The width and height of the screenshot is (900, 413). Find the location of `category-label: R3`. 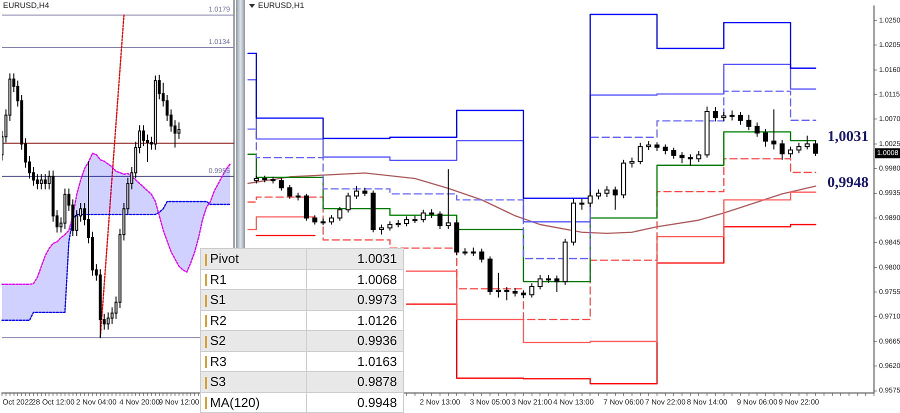

category-label: R3 is located at coordinates (253, 361).